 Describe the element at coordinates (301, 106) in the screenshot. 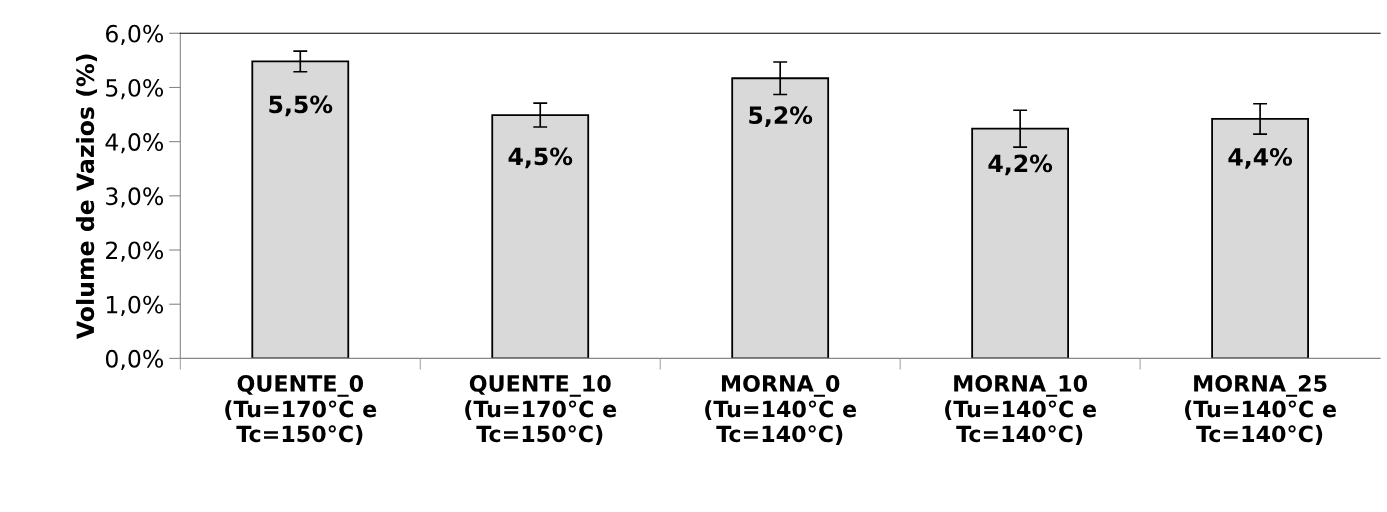

I see `data-label: 5,5%` at that location.